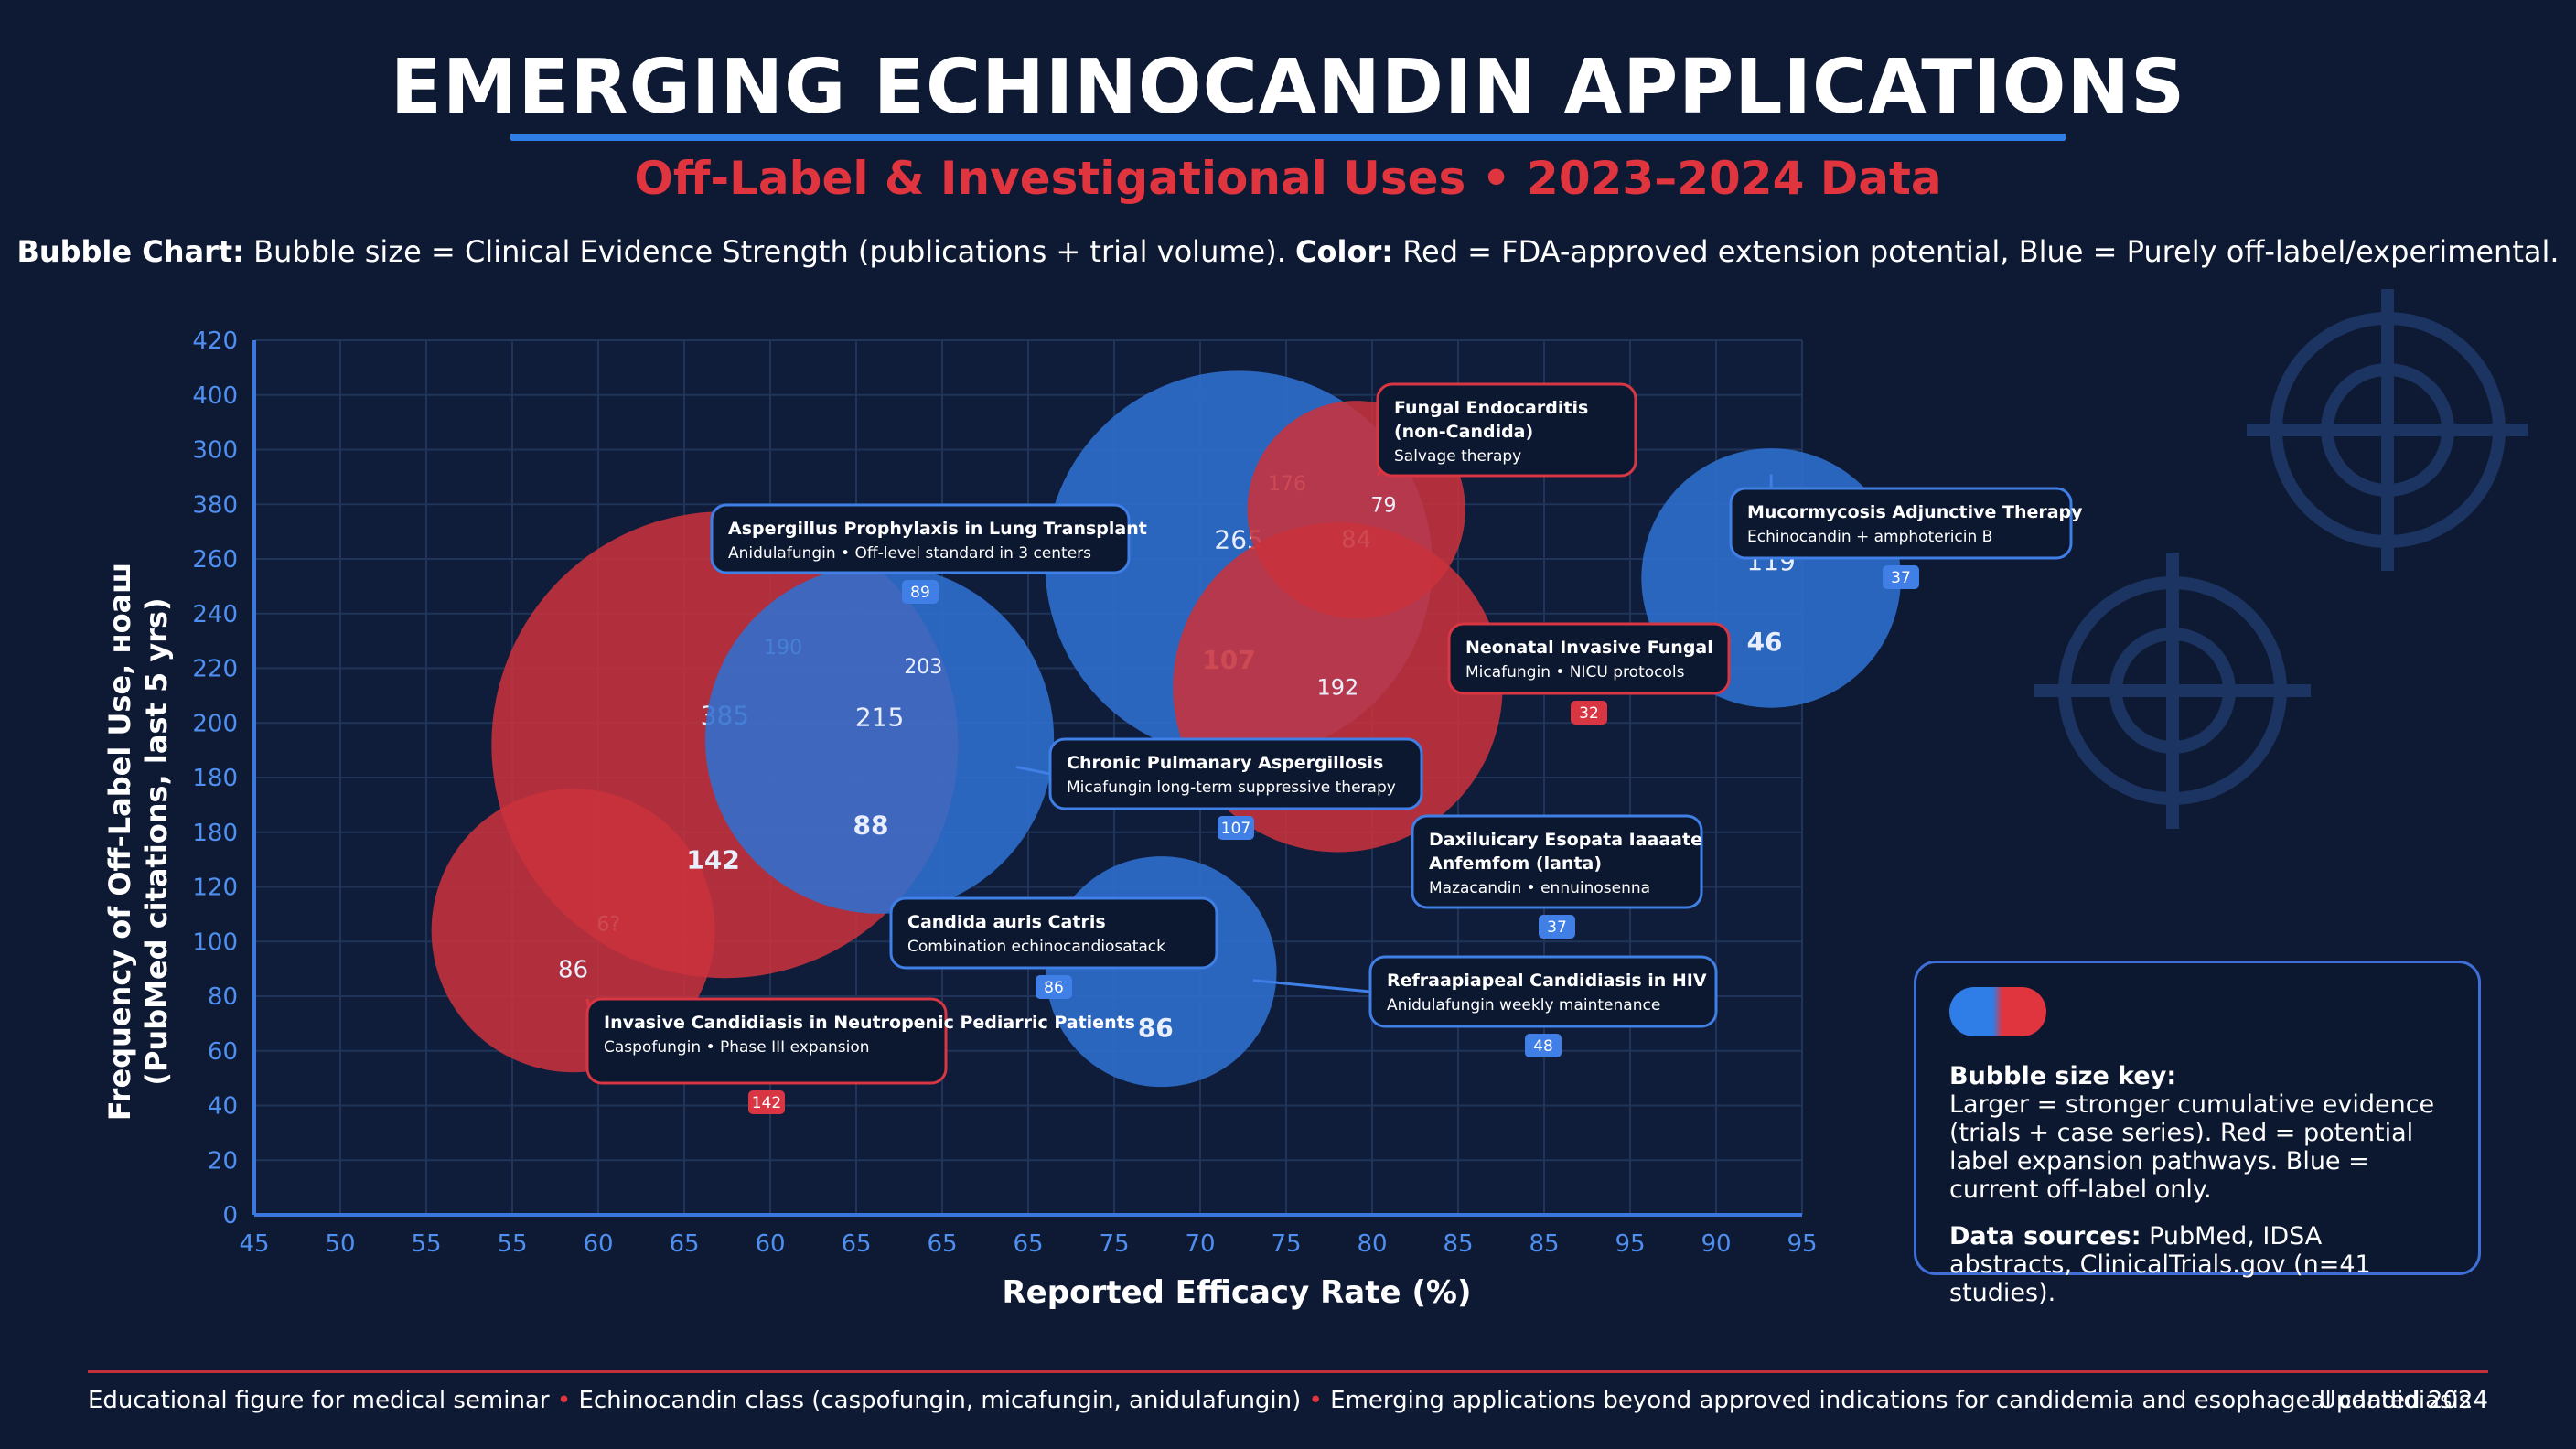  What do you see at coordinates (1372, 1244) in the screenshot?
I see `x-tick-label: 80` at bounding box center [1372, 1244].